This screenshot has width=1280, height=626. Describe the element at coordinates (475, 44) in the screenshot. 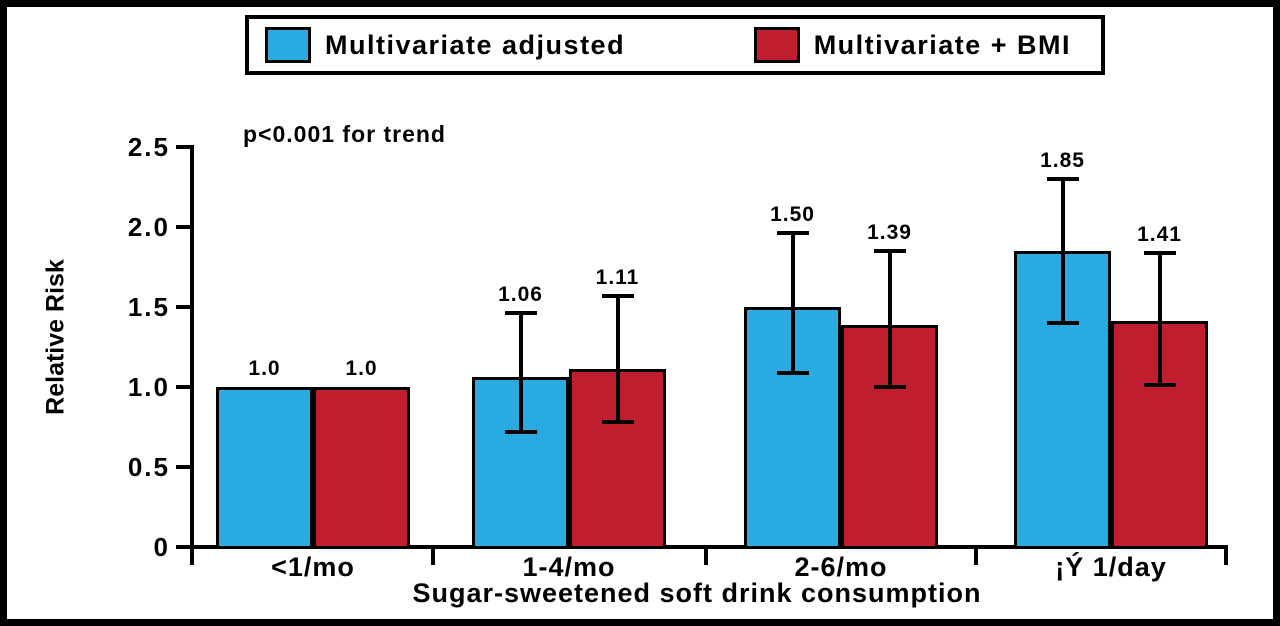

I see `legend-label-multivariate-adjusted: Multivariate adjusted` at that location.